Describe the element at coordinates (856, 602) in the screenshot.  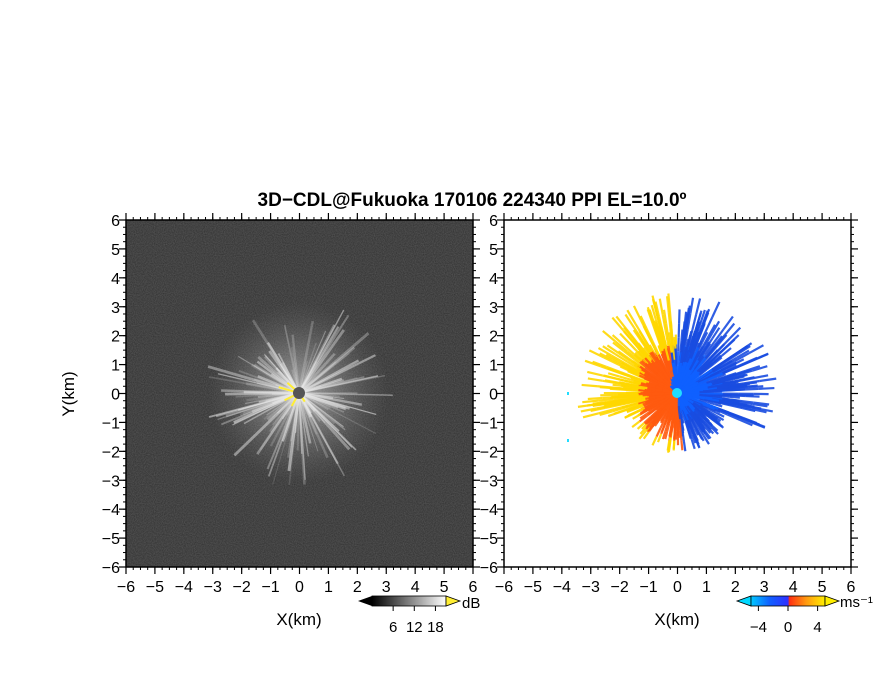
I see `velocity-colorbar-unit: ms⁻¹` at that location.